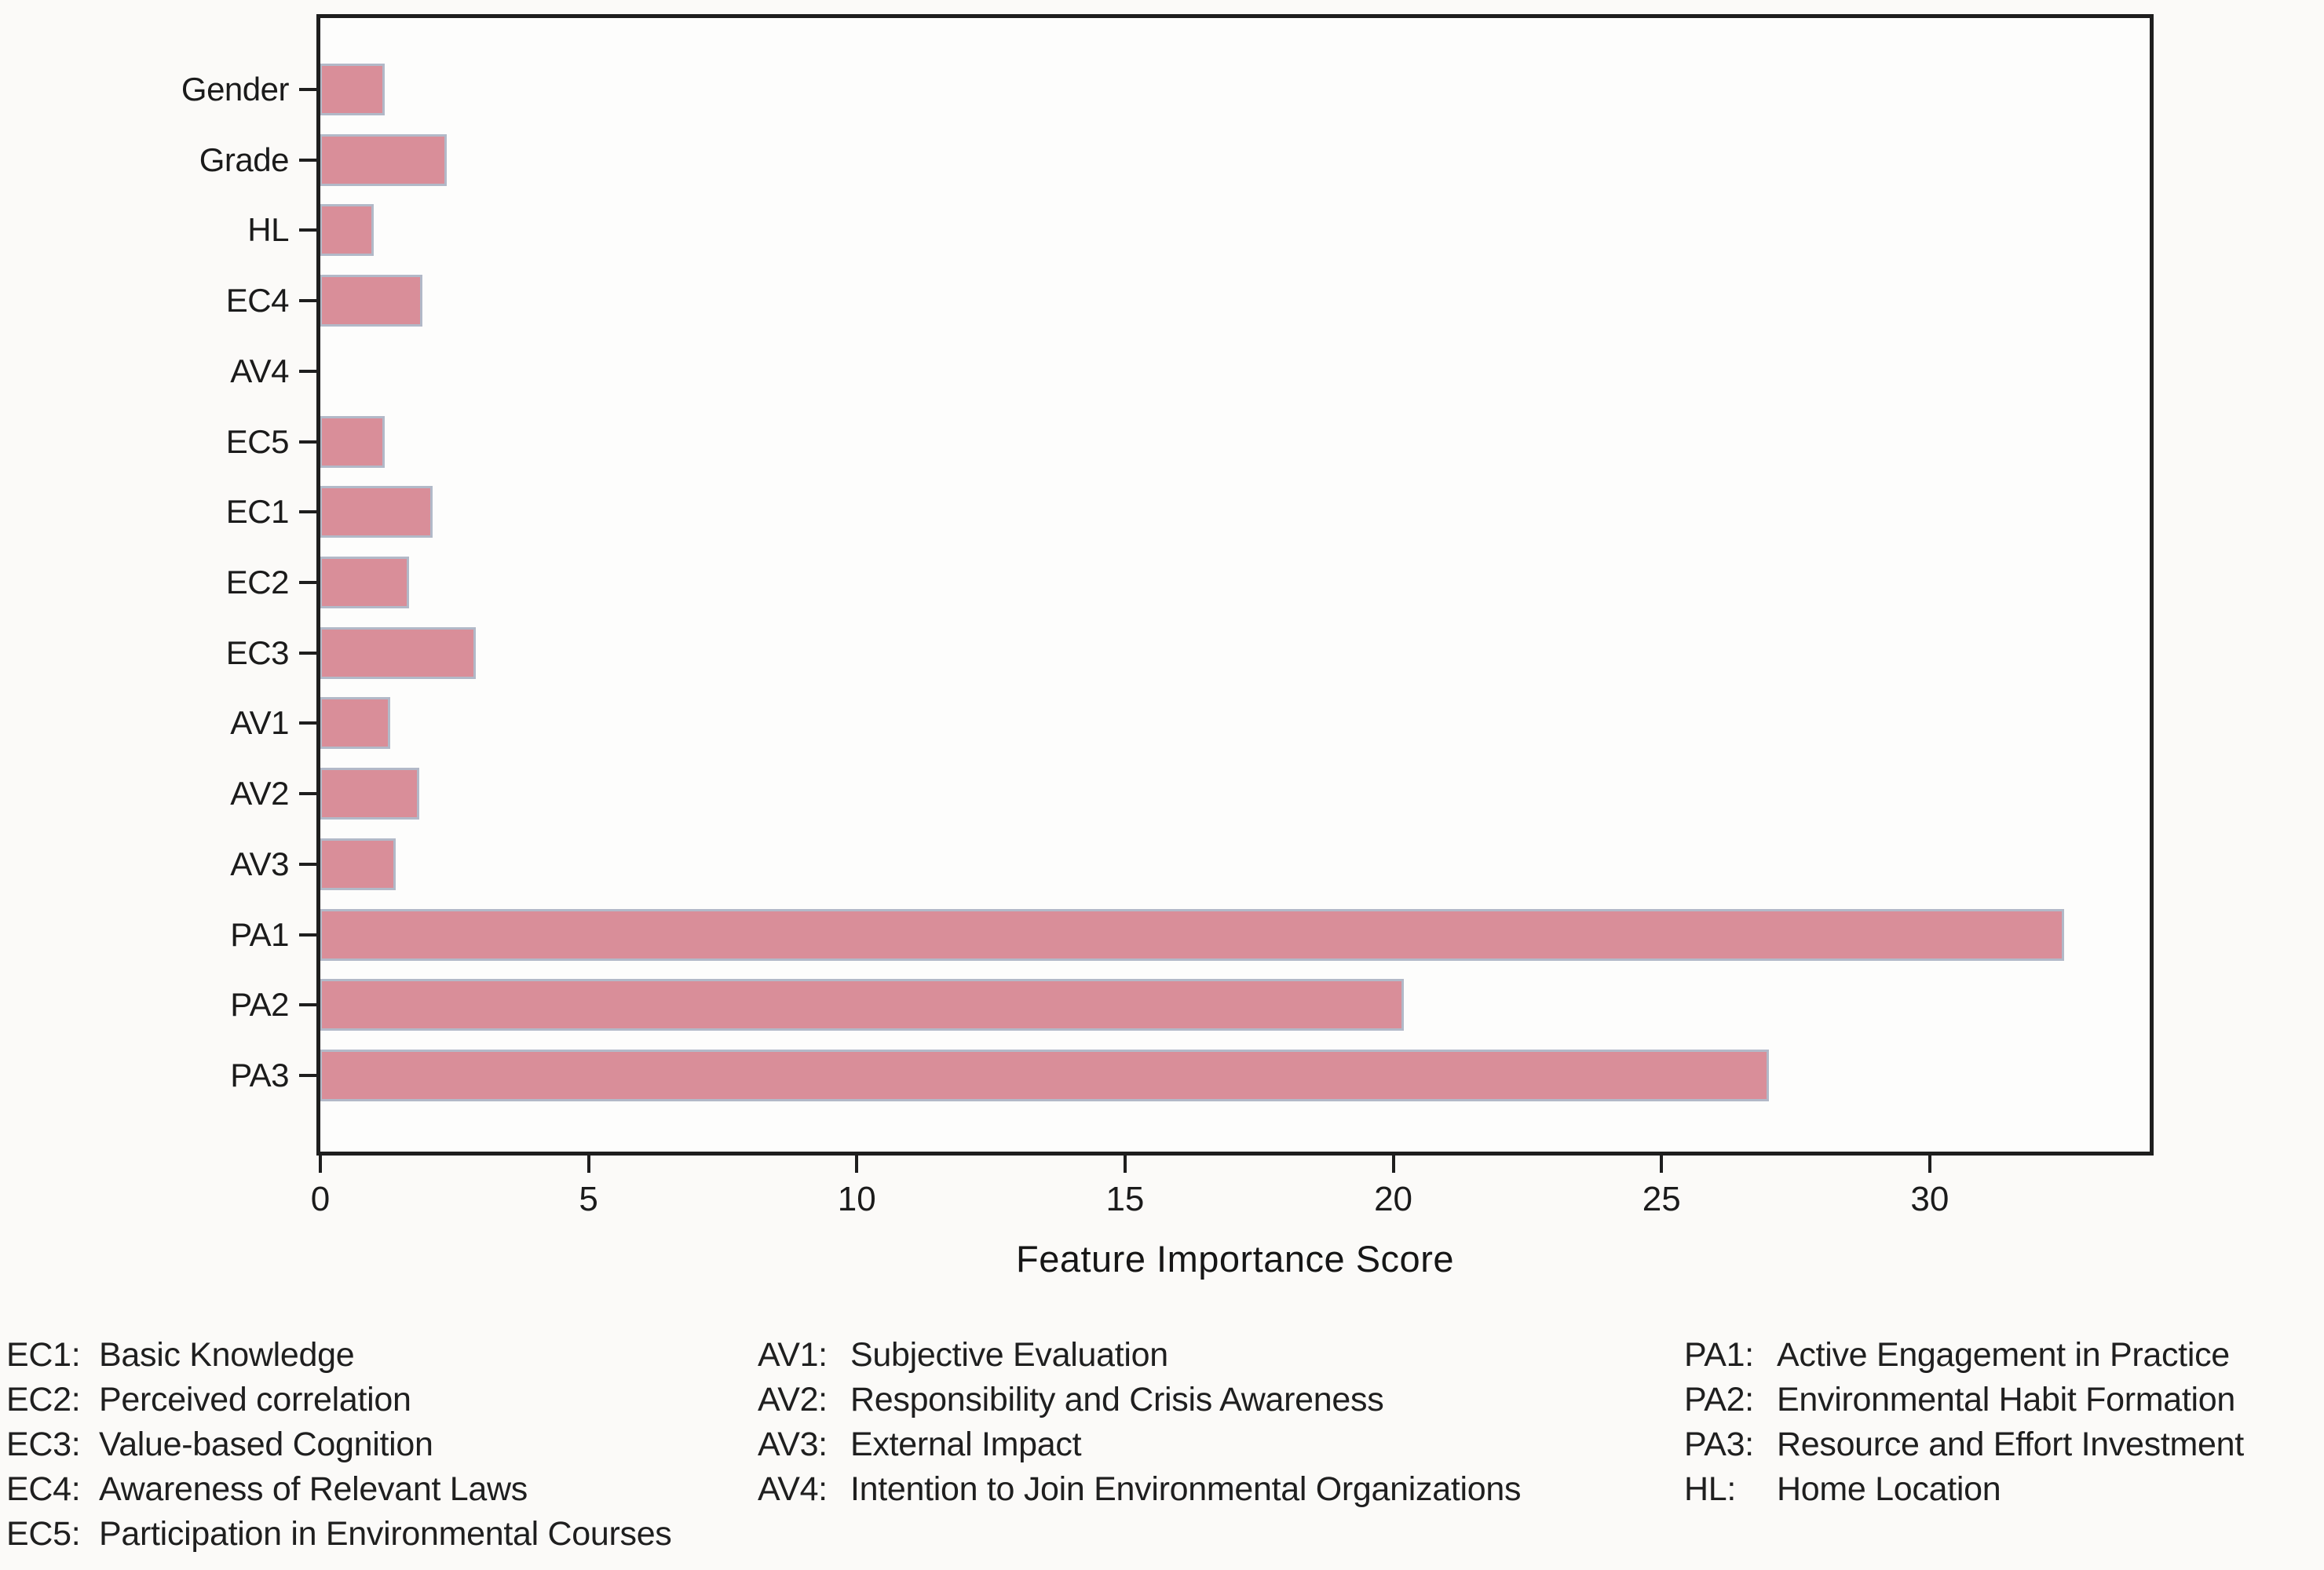 This screenshot has width=2324, height=1570. What do you see at coordinates (307, 864) in the screenshot?
I see `y-tick-AV3` at bounding box center [307, 864].